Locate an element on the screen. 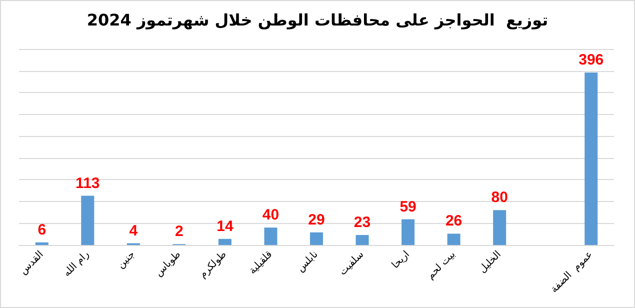 Image resolution: width=635 pixels, height=308 pixels. x-tick-label: اريحا is located at coordinates (401, 260).